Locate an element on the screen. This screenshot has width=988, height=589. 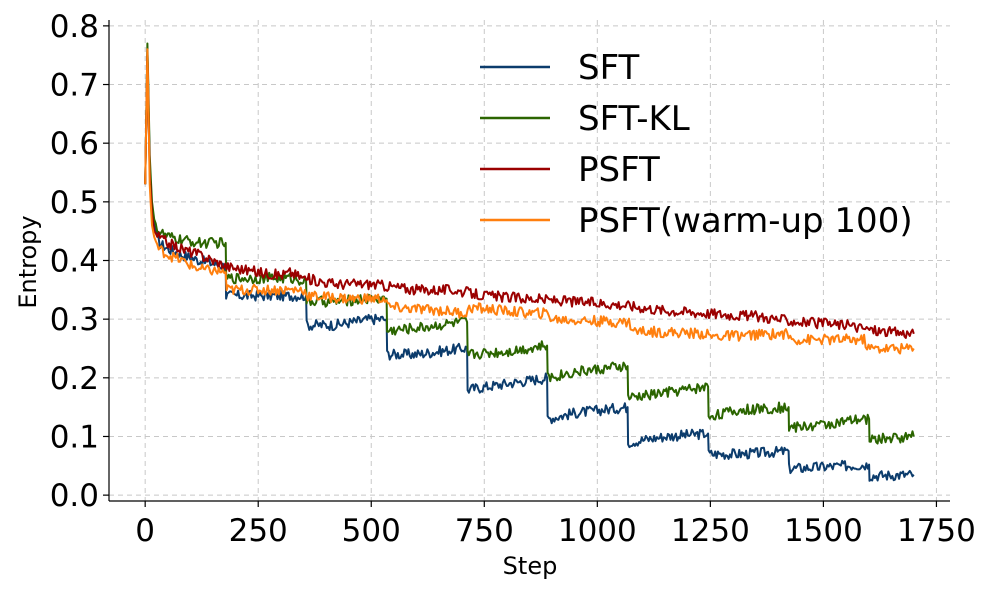
y-tick-label: 0.8 is located at coordinates (74, 27).